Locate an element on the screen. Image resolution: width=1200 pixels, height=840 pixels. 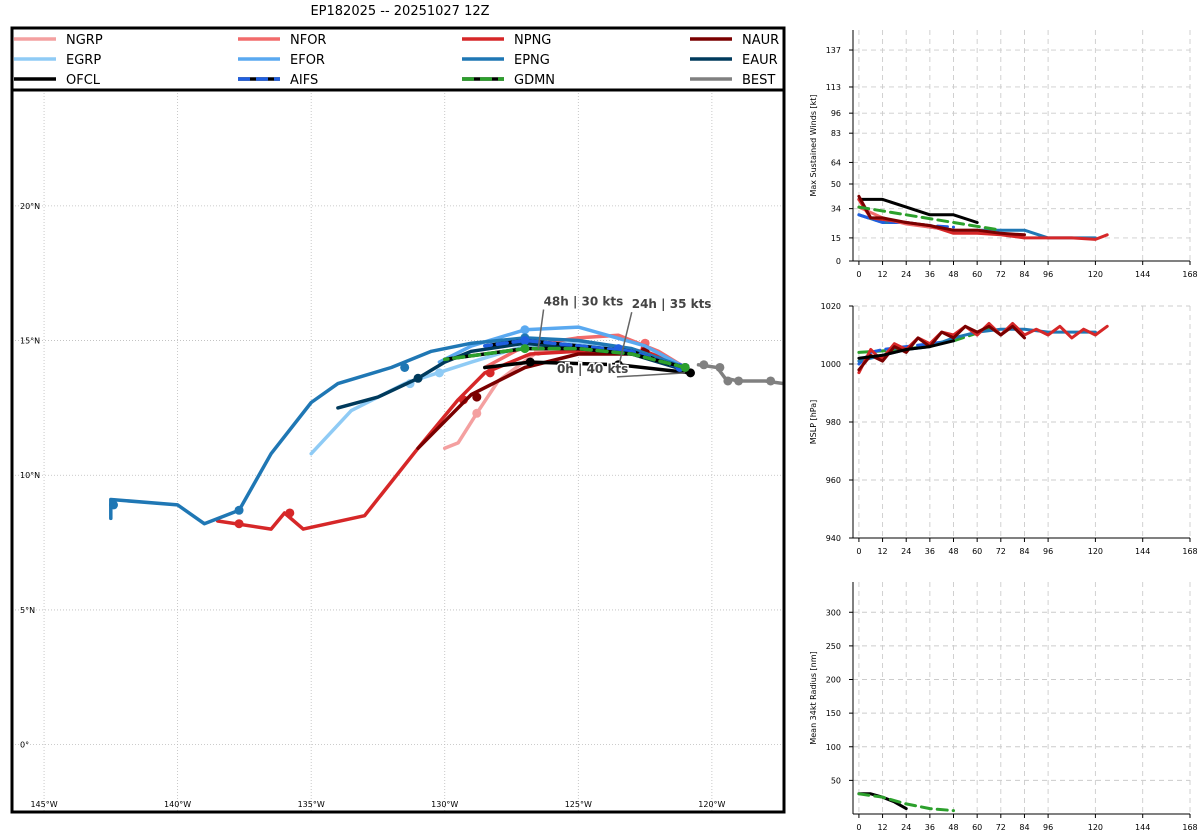
annotation-label: 0h | 40 kts is located at coordinates (592, 369).